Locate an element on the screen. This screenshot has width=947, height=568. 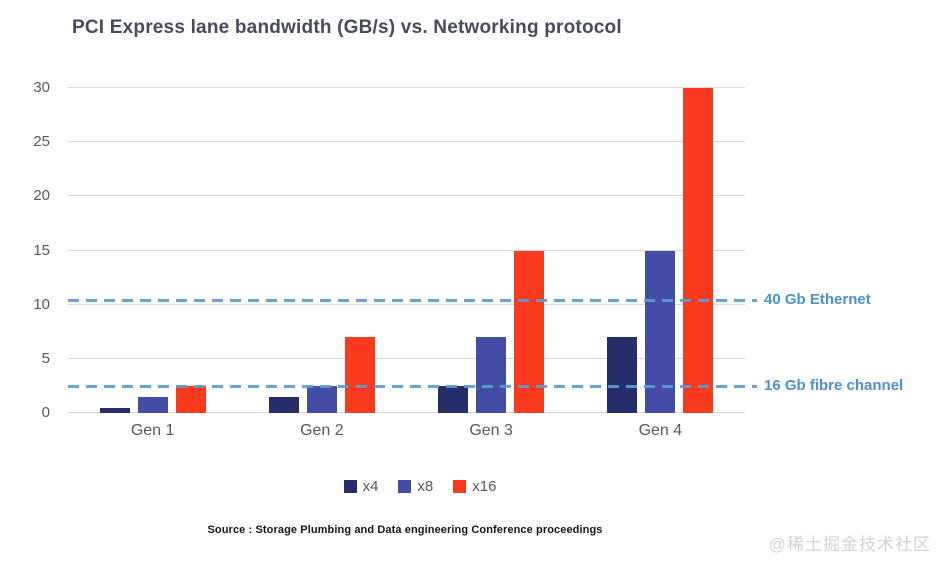
x-label-gen-4: Gen 4 is located at coordinates (660, 430).